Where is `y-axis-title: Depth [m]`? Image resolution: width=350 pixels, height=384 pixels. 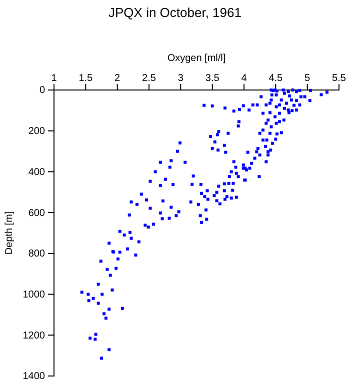 y-axis-title: Depth [m] is located at coordinates (9, 233).